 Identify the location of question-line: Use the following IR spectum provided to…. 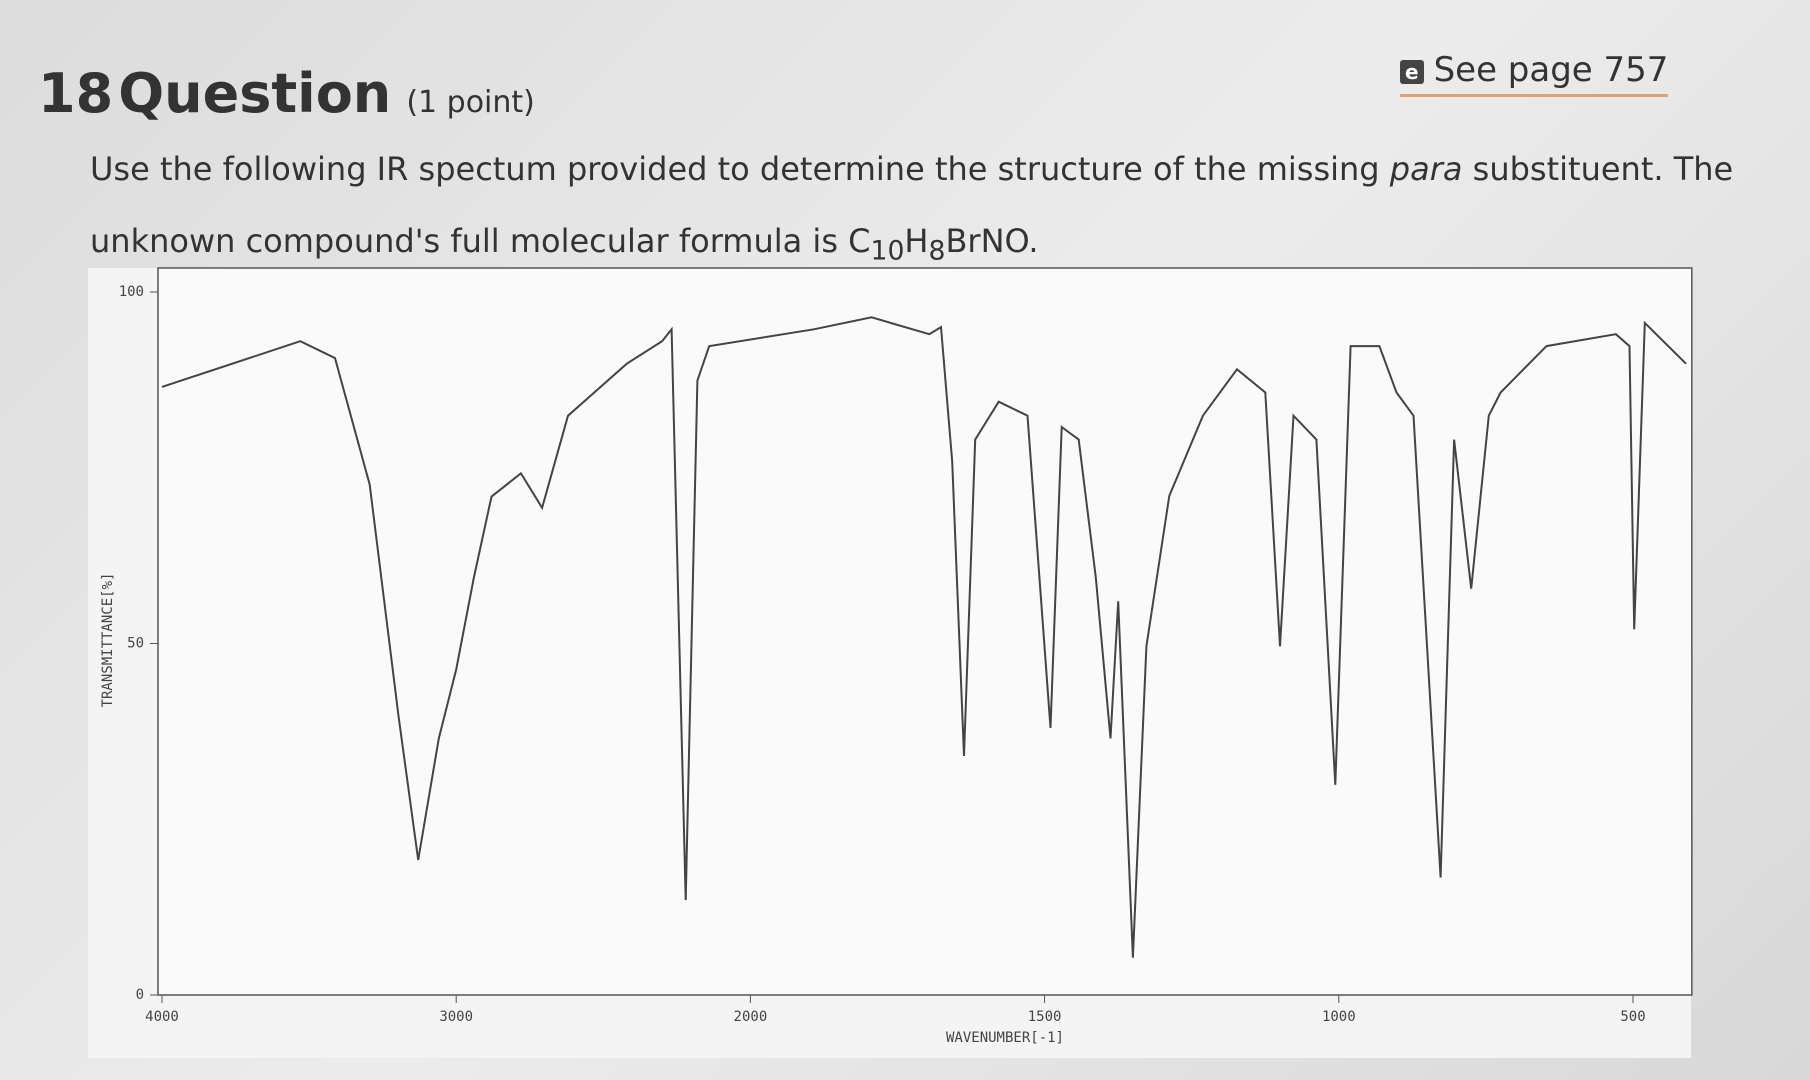
(911, 169).